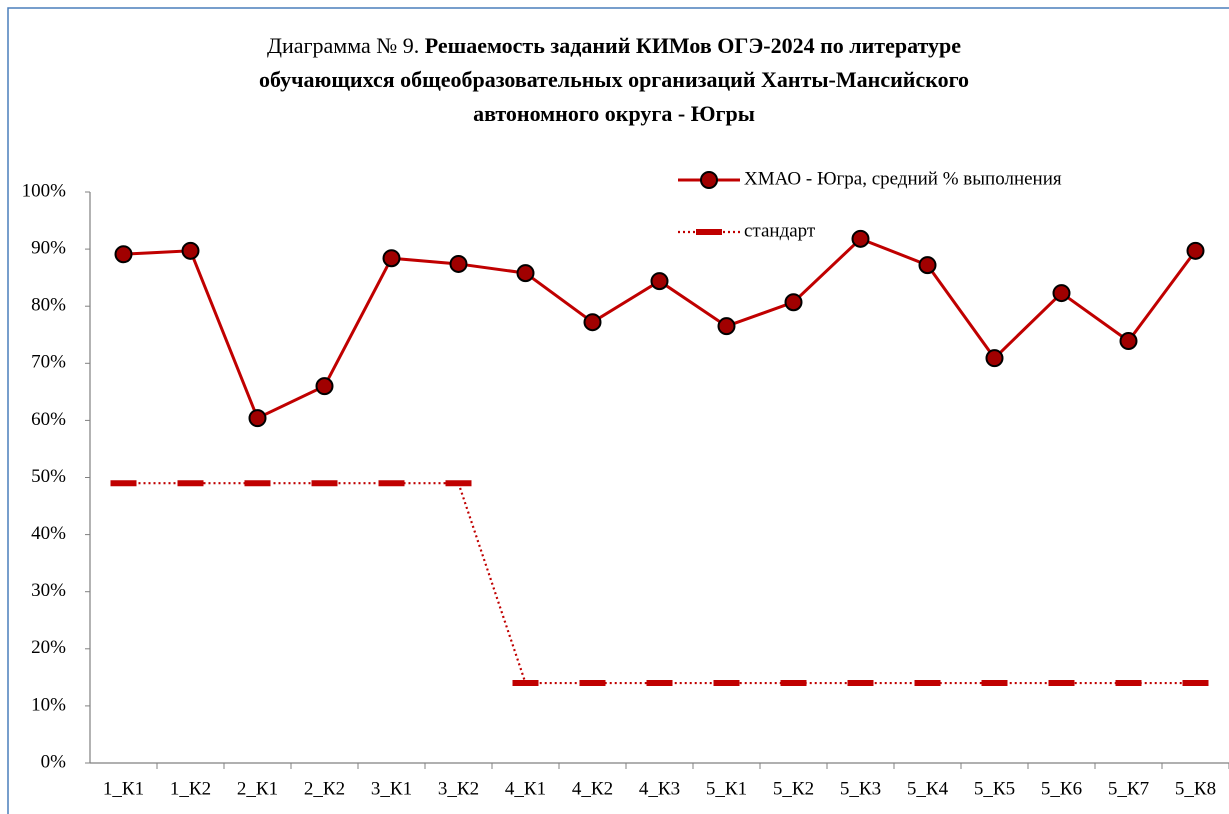 The height and width of the screenshot is (814, 1229). What do you see at coordinates (391, 788) in the screenshot?
I see `x-tick-label: 3_К1` at bounding box center [391, 788].